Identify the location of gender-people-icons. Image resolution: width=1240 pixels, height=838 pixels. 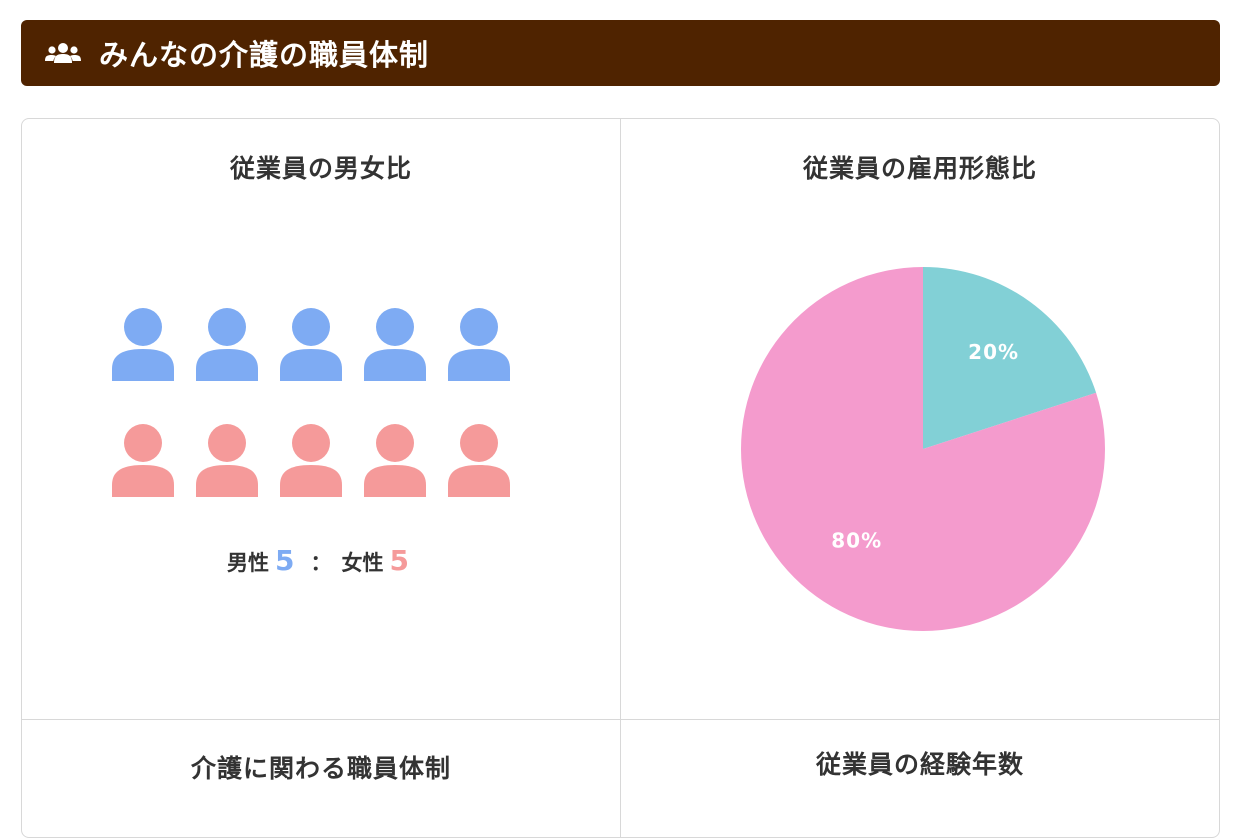
(318, 407).